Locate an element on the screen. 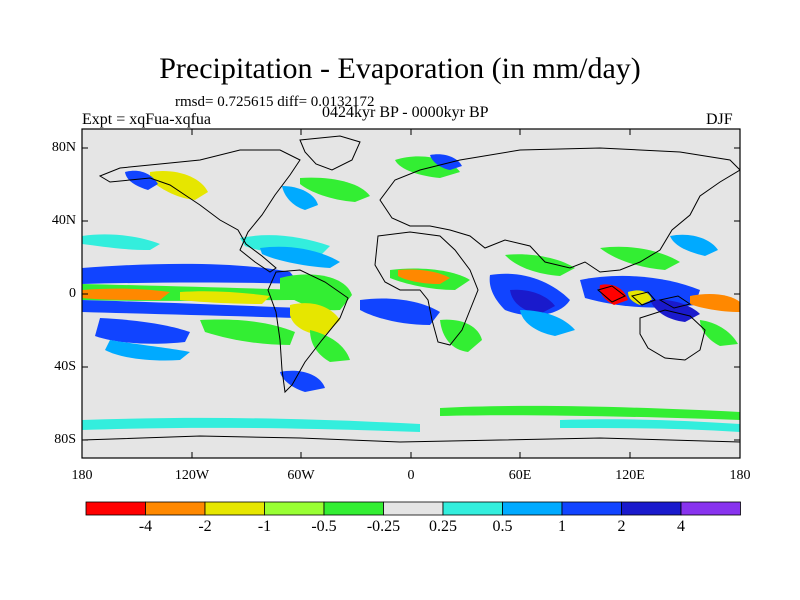  coastline-indonesia is located at coordinates (644, 297).